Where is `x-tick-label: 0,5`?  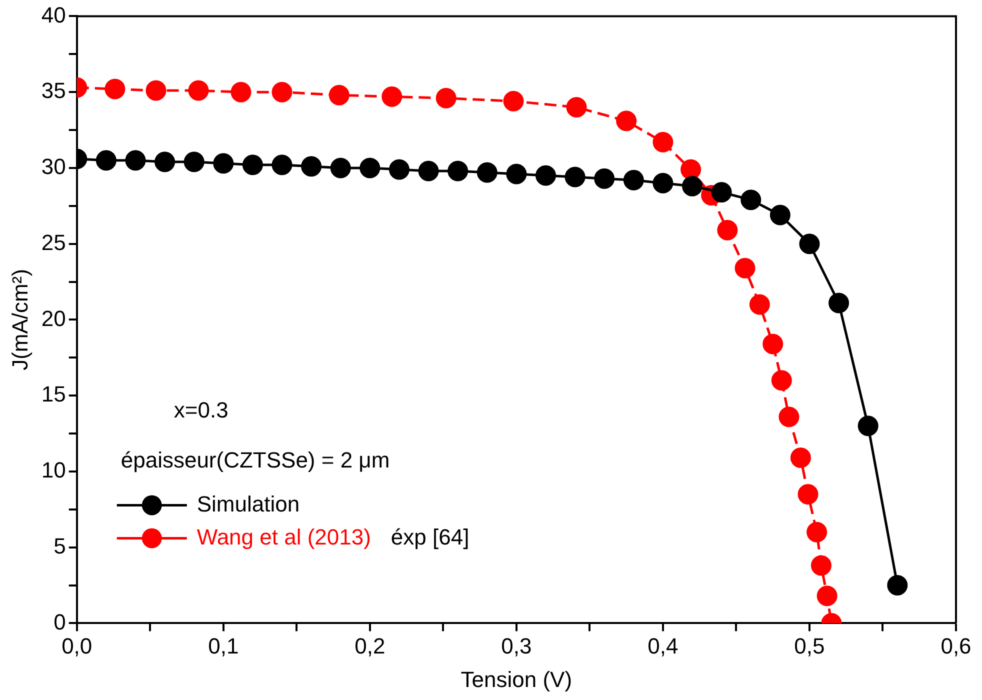 x-tick-label: 0,5 is located at coordinates (809, 645).